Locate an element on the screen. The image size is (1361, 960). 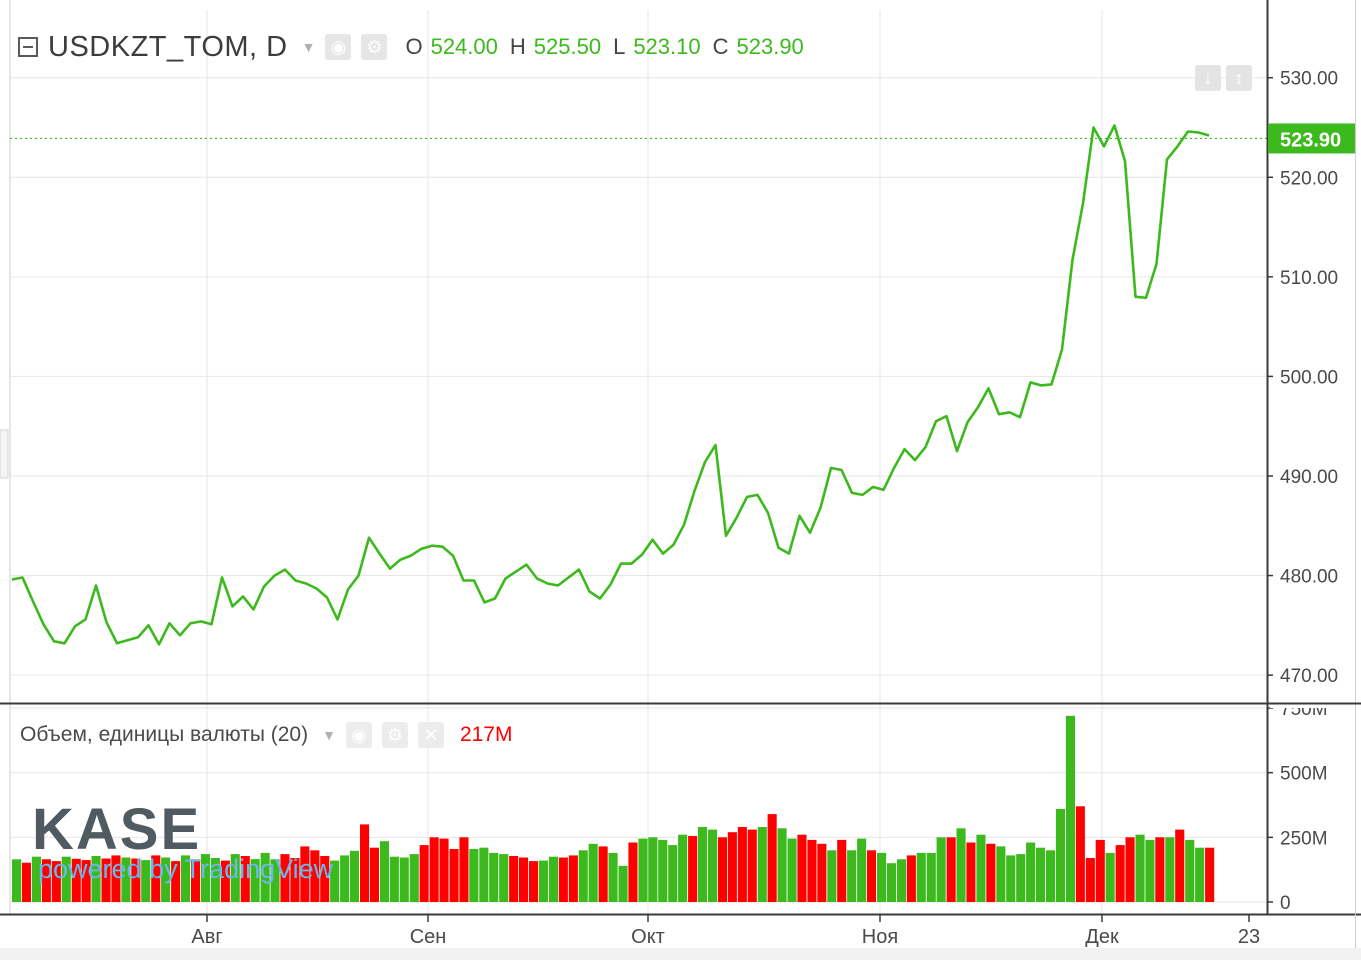
scale-icon: ↕ is located at coordinates (1239, 78).